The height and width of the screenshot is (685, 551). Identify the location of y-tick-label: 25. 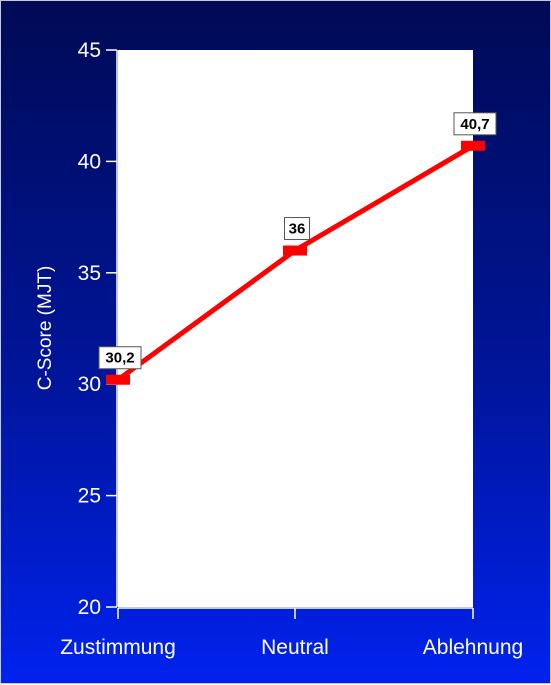
(89, 496).